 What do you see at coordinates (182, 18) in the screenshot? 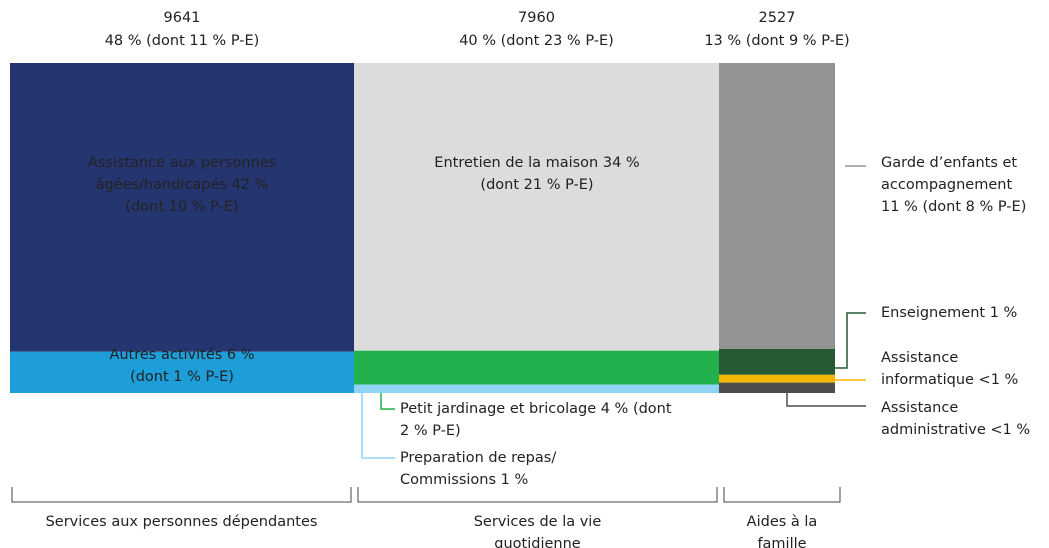
I see `column-total: 9641` at bounding box center [182, 18].